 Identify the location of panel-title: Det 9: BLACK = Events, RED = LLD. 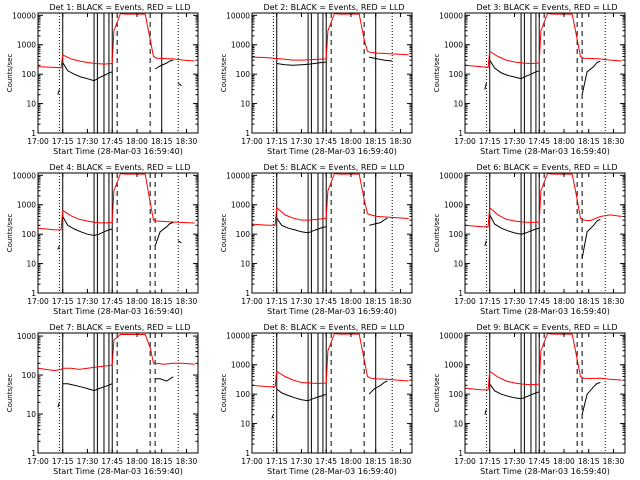
(547, 327).